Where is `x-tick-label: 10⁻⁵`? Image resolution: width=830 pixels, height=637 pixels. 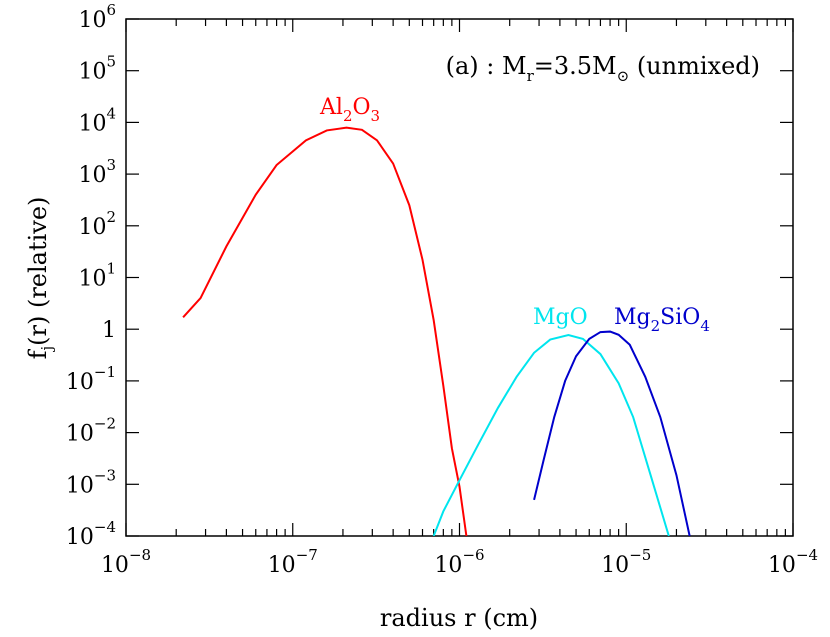 x-tick-label: 10⁻⁵ is located at coordinates (626, 562).